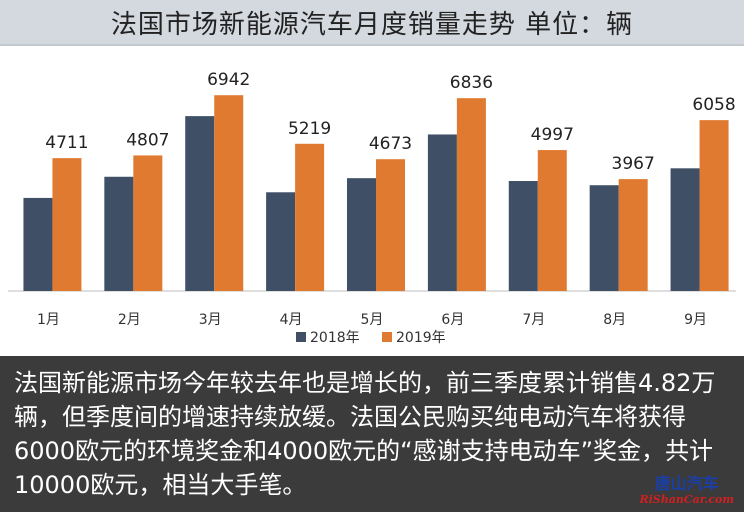 The width and height of the screenshot is (744, 512). I want to click on data-label-9: 6058, so click(713, 105).